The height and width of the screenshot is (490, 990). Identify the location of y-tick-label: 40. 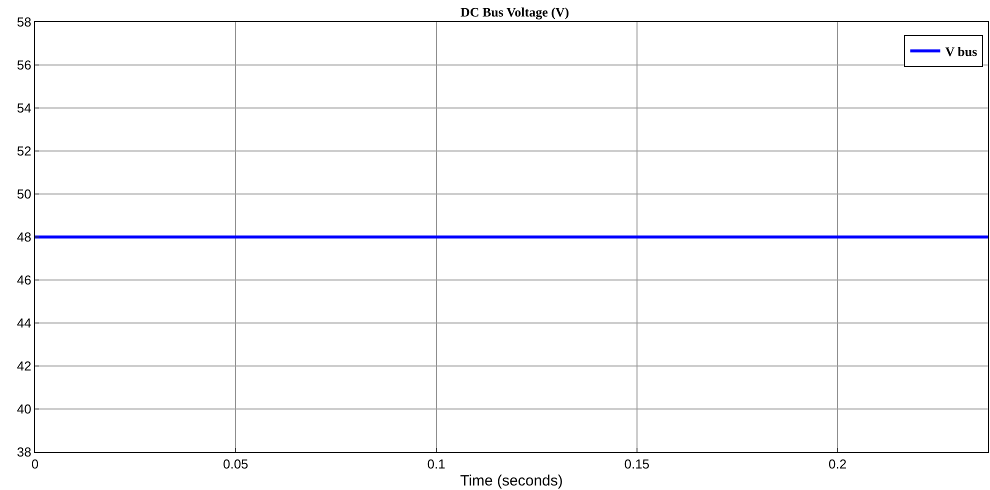
(24, 409).